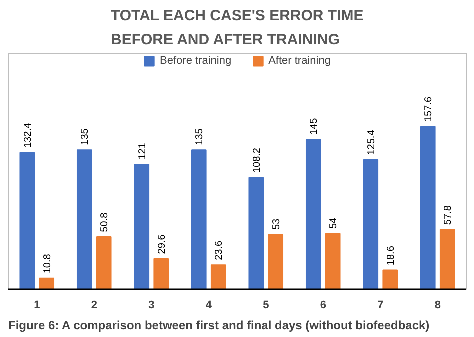 The width and height of the screenshot is (474, 337). Describe the element at coordinates (372, 143) in the screenshot. I see `data-label: 125.4` at that location.